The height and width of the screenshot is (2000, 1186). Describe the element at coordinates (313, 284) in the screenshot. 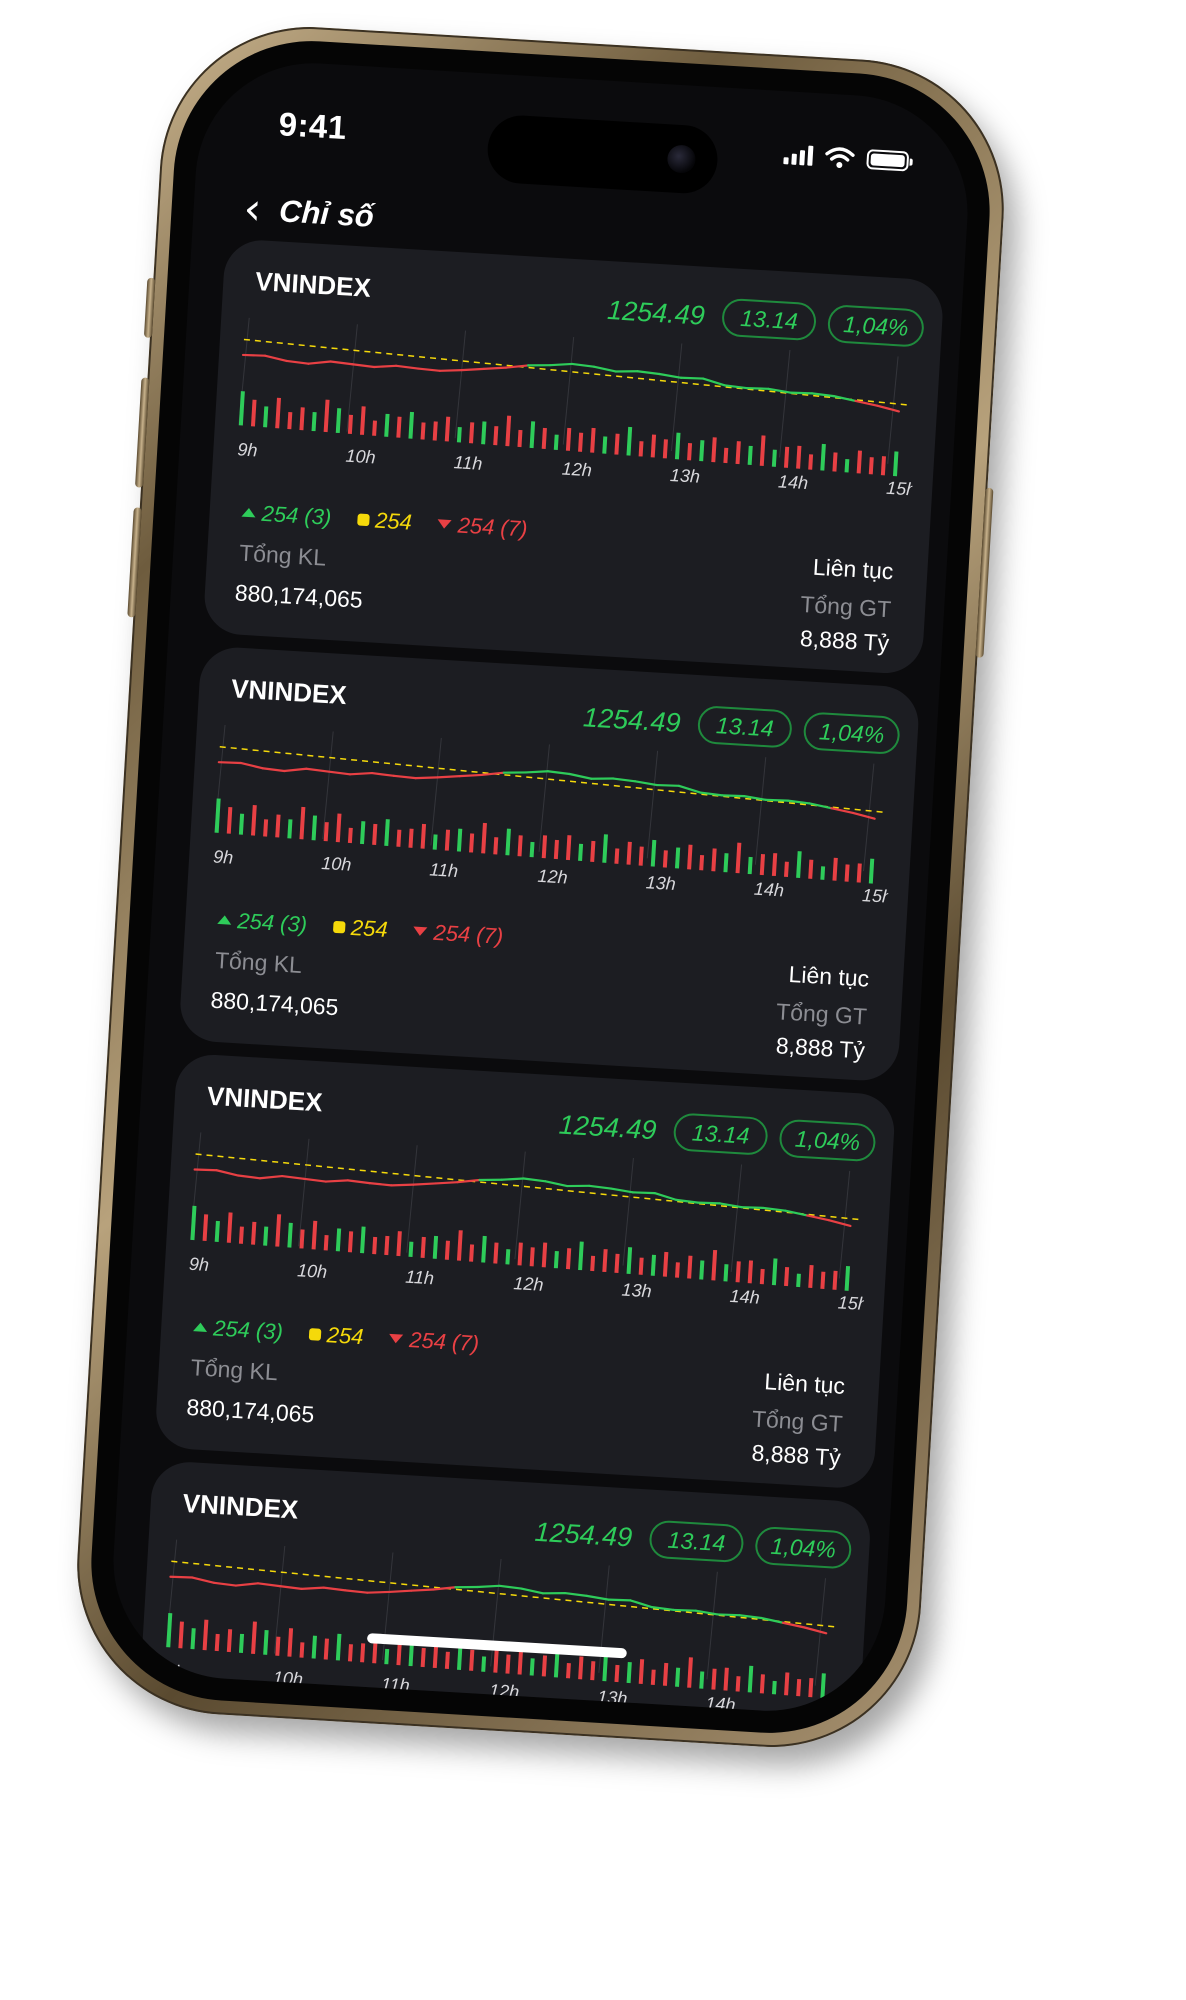

I see `index-name: VNINDEX` at that location.